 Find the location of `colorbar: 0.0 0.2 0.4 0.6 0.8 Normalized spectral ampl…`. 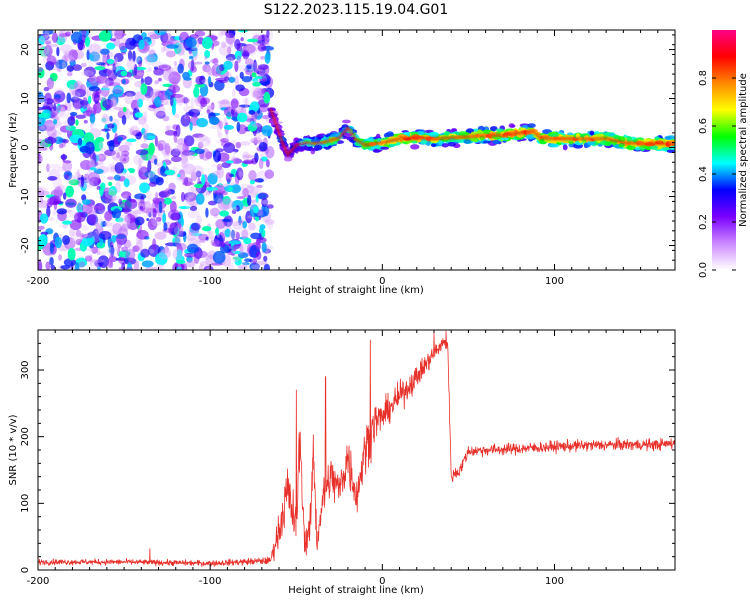

colorbar: 0.0 0.2 0.4 0.6 0.8 Normalized spectral ampl… is located at coordinates (723, 154).